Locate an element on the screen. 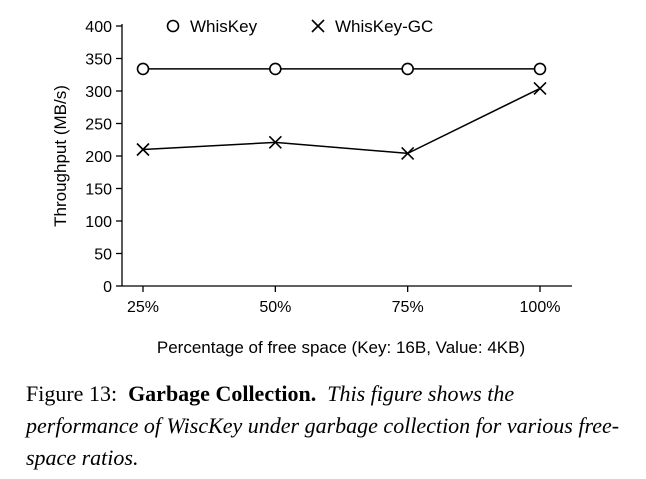  figure-number: Figure 13: is located at coordinates (72, 393).